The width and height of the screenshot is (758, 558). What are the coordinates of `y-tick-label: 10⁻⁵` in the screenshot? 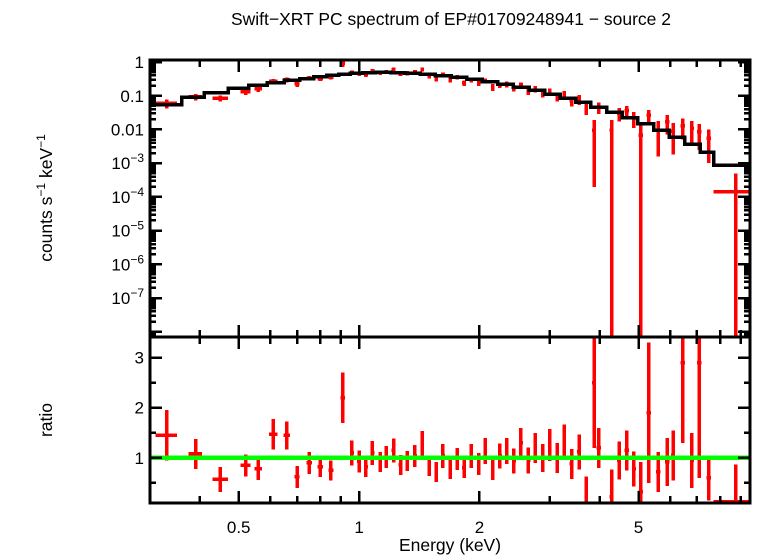 It's located at (127, 230).